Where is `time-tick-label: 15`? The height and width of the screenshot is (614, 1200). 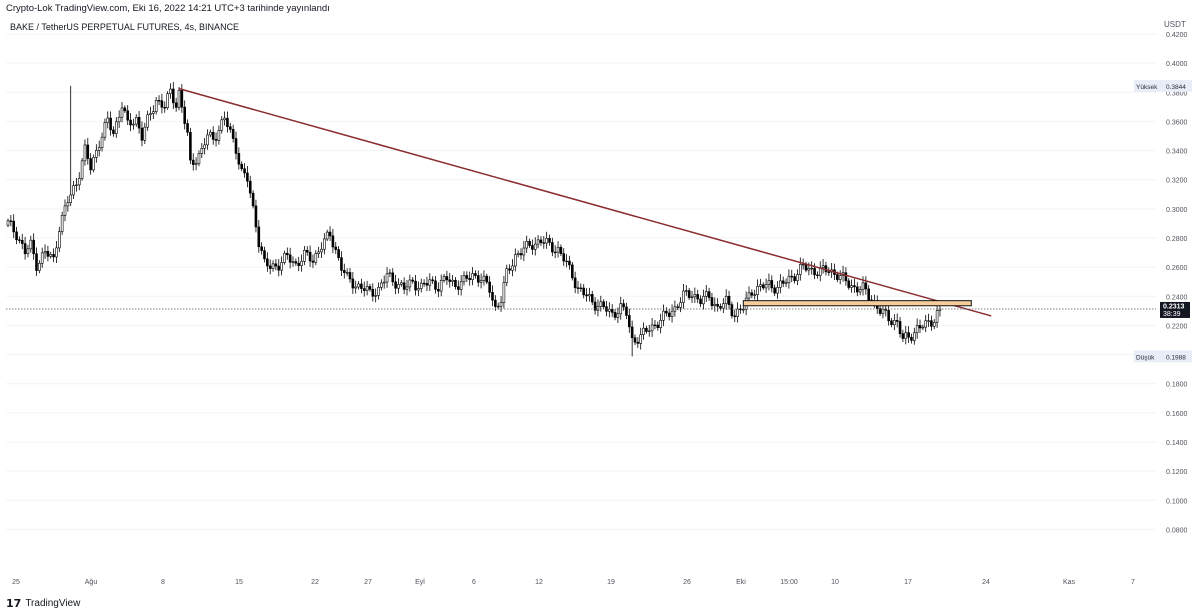
time-tick-label: 15 is located at coordinates (239, 582).